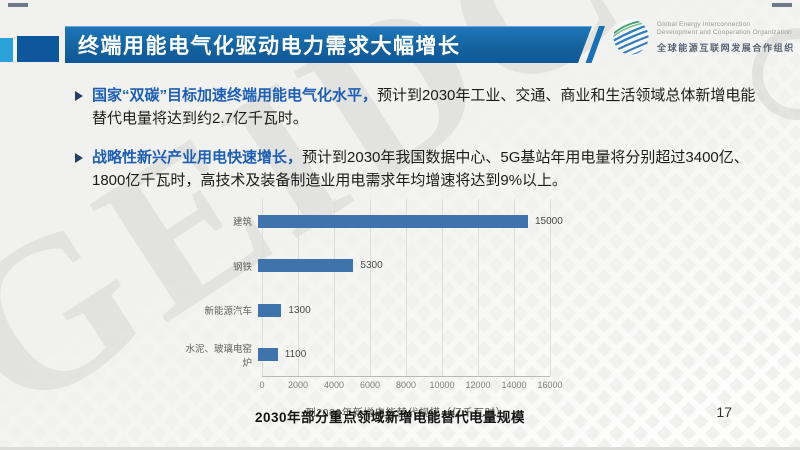 This screenshot has width=800, height=450. I want to click on header-accent-light-square, so click(6, 50).